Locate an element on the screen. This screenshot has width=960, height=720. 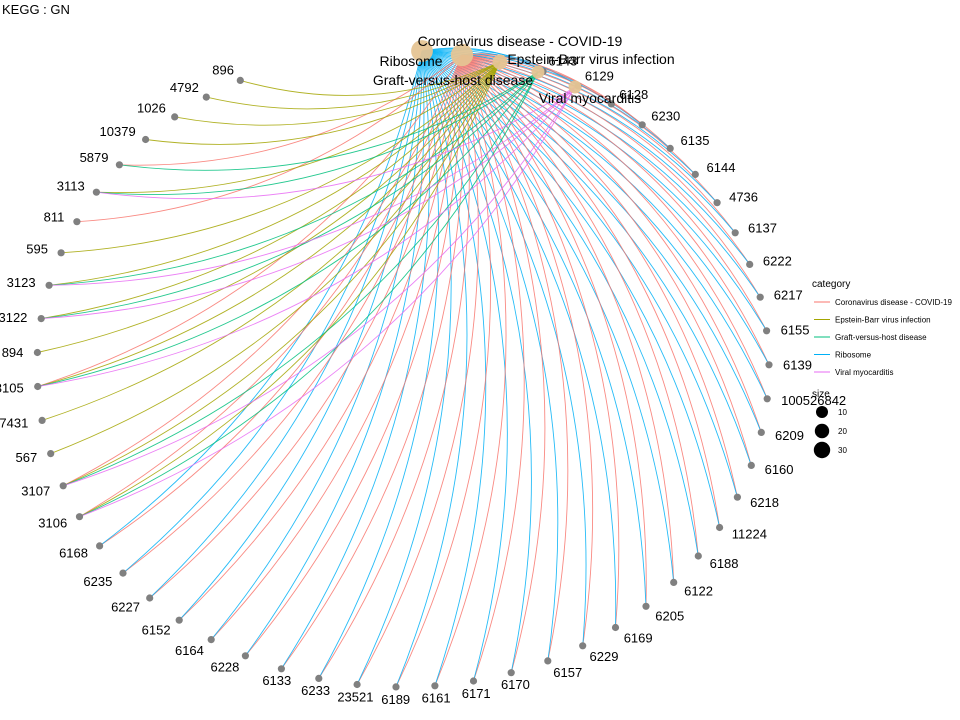
gene-label-6160: 6160 is located at coordinates (779, 469).